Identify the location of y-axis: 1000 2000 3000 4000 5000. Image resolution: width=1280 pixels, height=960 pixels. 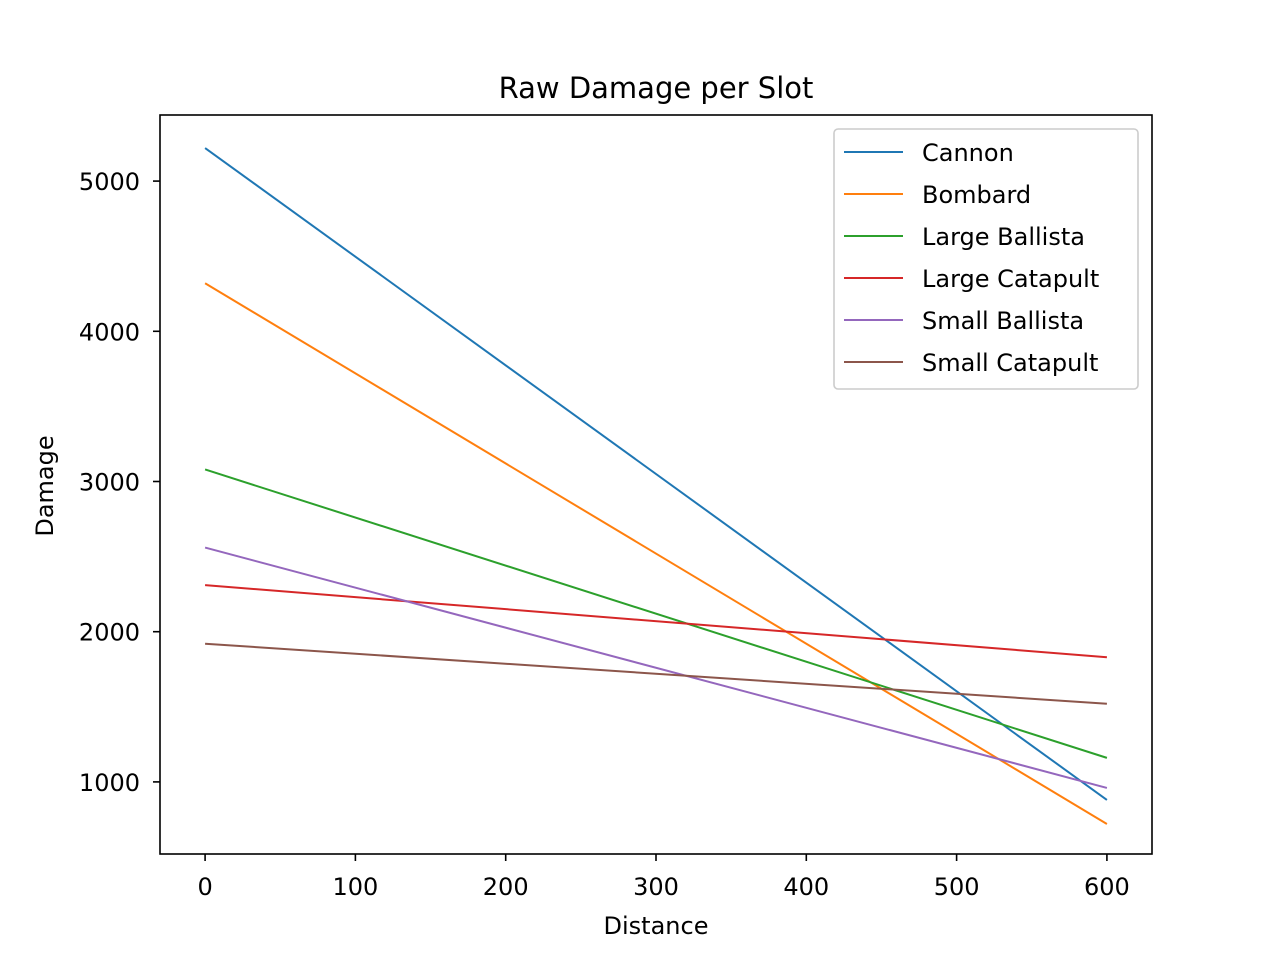
(119, 482).